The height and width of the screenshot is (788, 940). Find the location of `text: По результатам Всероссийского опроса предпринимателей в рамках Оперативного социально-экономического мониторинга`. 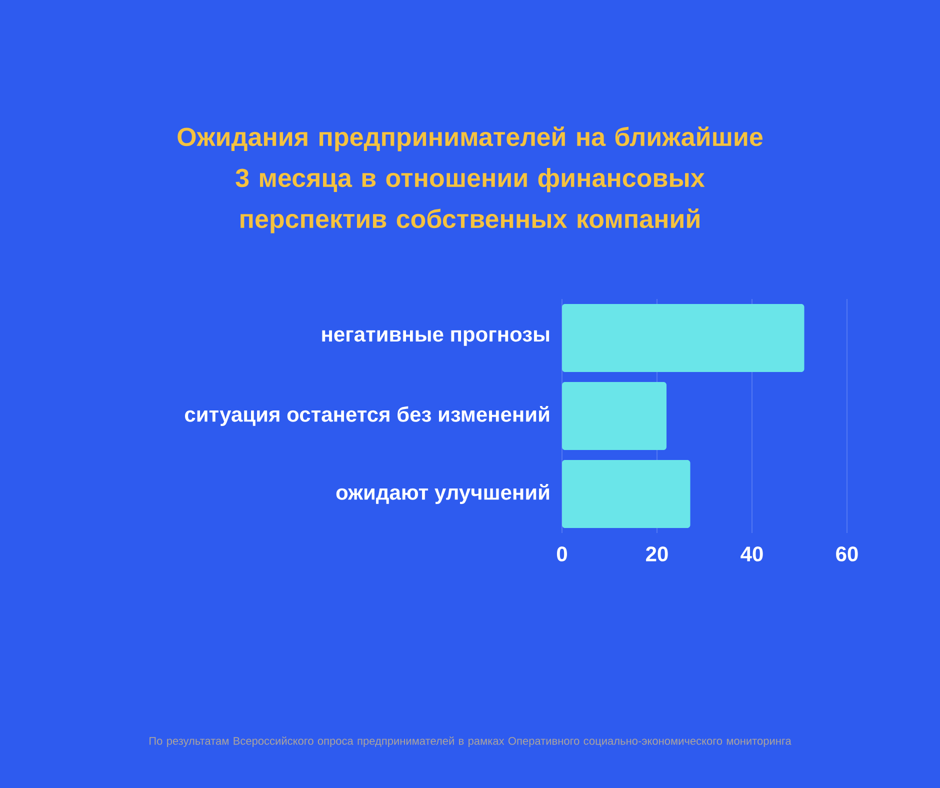

text: По результатам Всероссийского опроса предпринимателей в рамках Оперативного социально-экономического мониторинга is located at coordinates (471, 741).